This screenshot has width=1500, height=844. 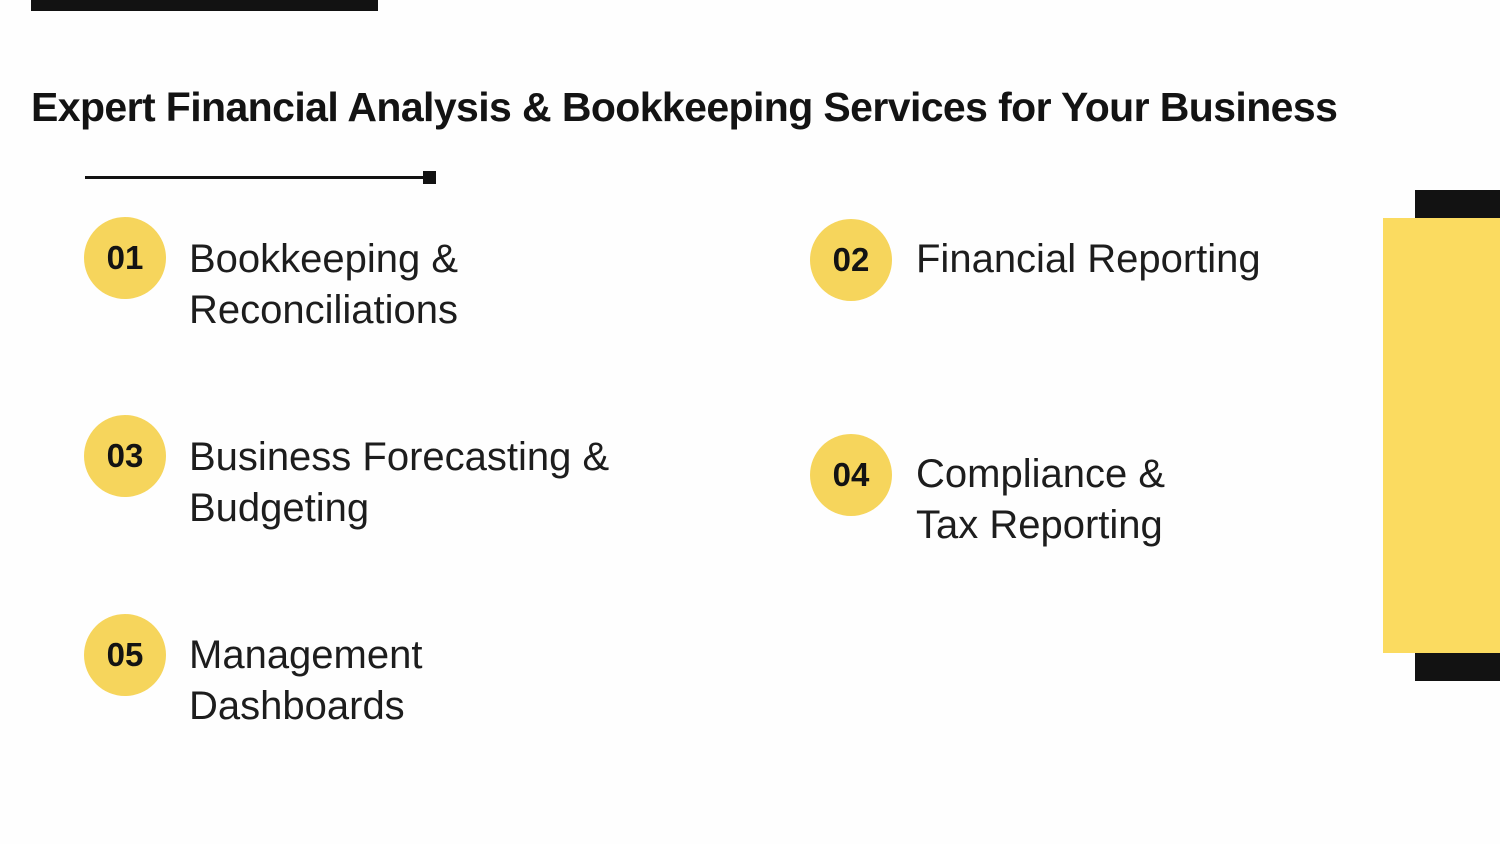 What do you see at coordinates (1088, 259) in the screenshot?
I see `service-label: Financial Reporting` at bounding box center [1088, 259].